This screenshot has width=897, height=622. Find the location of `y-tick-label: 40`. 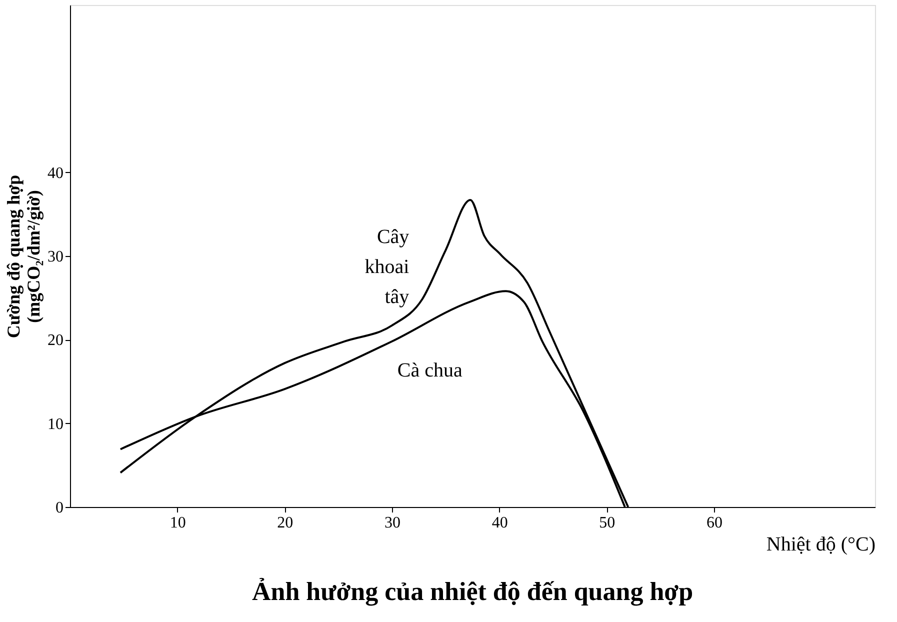

y-tick-label: 40 is located at coordinates (56, 173).